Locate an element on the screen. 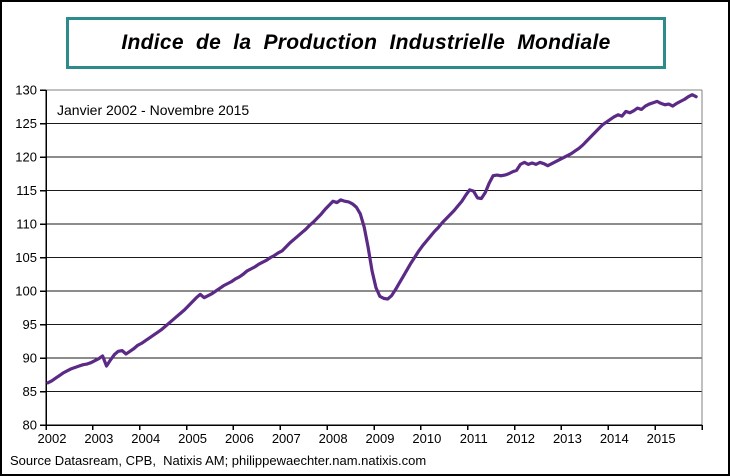 This screenshot has height=476, width=730. y-tick-label: 90 is located at coordinates (30, 358).